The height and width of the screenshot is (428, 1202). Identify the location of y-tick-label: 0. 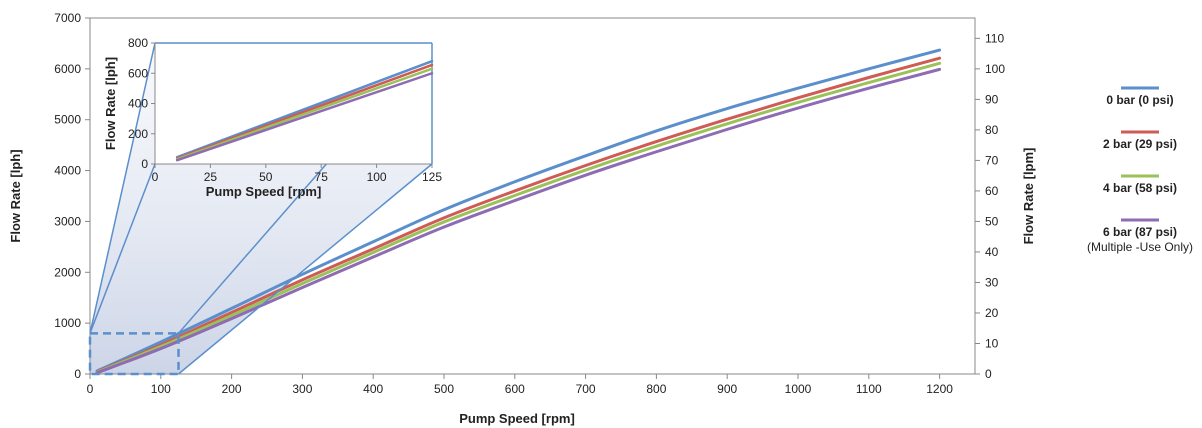
(77, 374).